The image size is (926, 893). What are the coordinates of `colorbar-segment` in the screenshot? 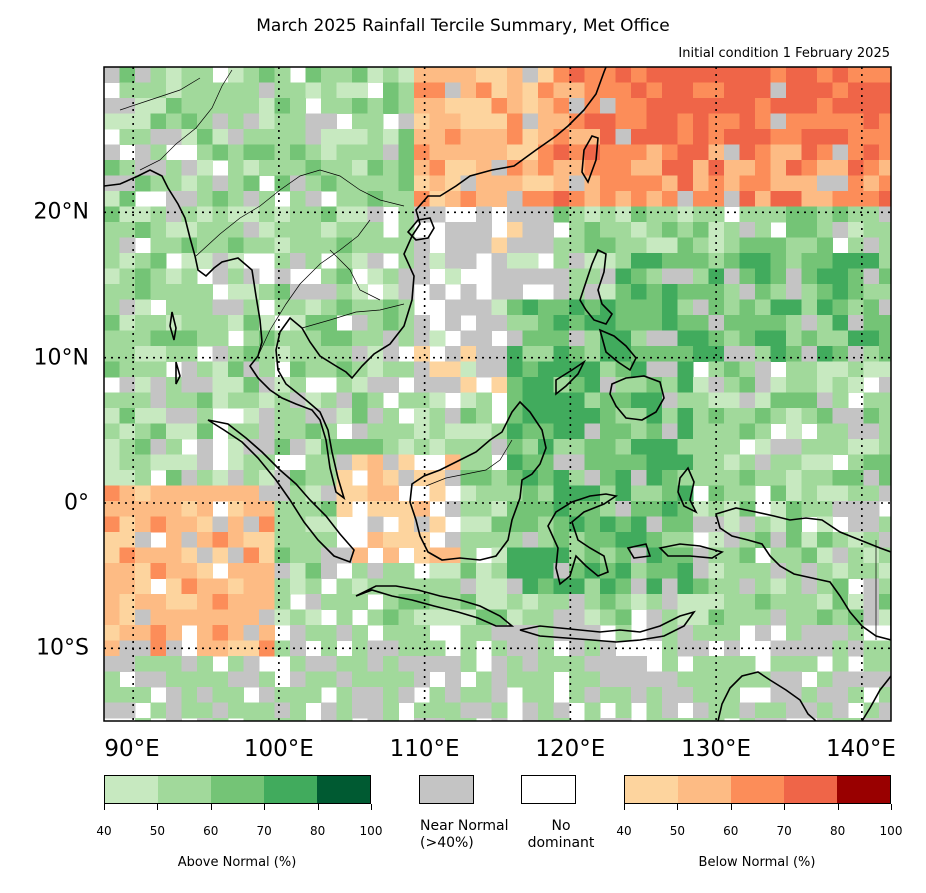 It's located at (290, 789).